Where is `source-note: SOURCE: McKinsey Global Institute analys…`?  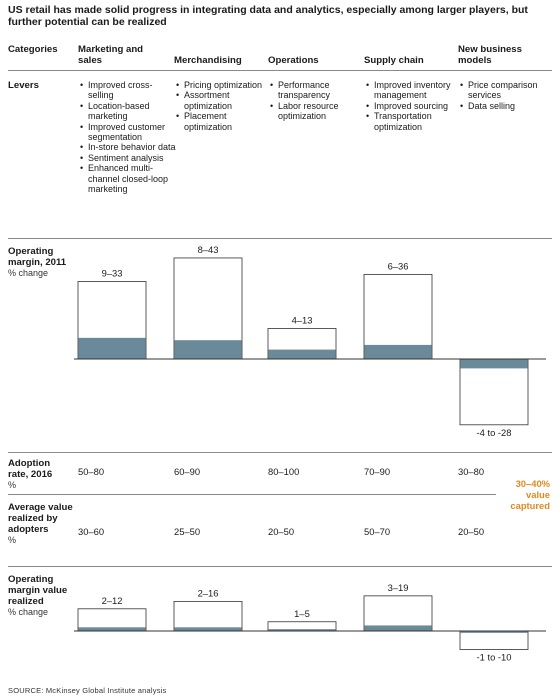
source-note: SOURCE: McKinsey Global Institute analys… is located at coordinates (87, 690).